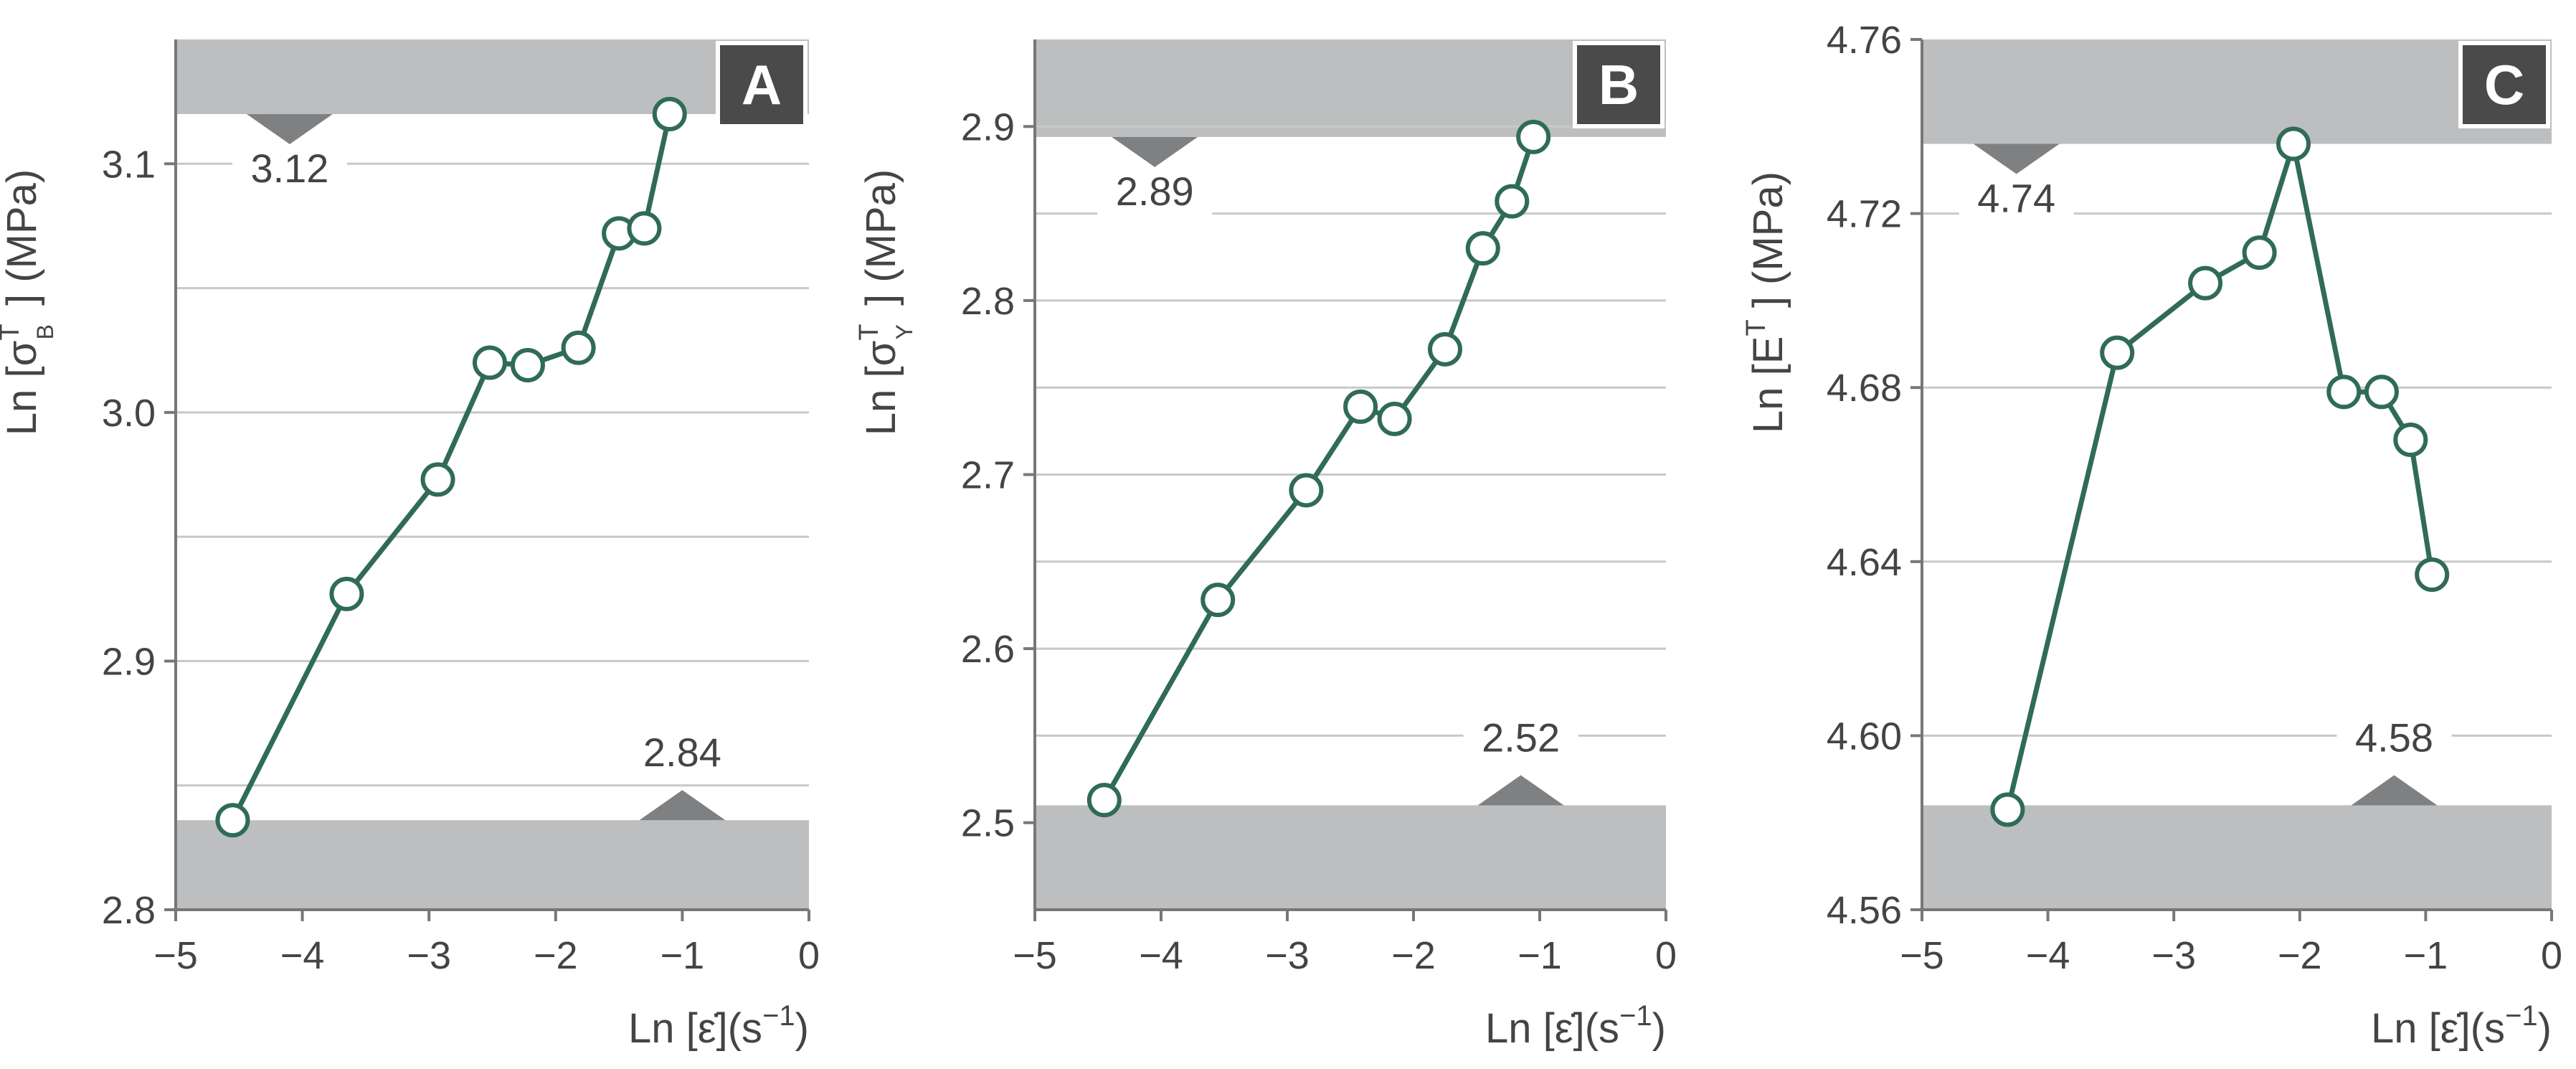  I want to click on y-axis-label: Ln [σTB ] (MPa), so click(29, 302).